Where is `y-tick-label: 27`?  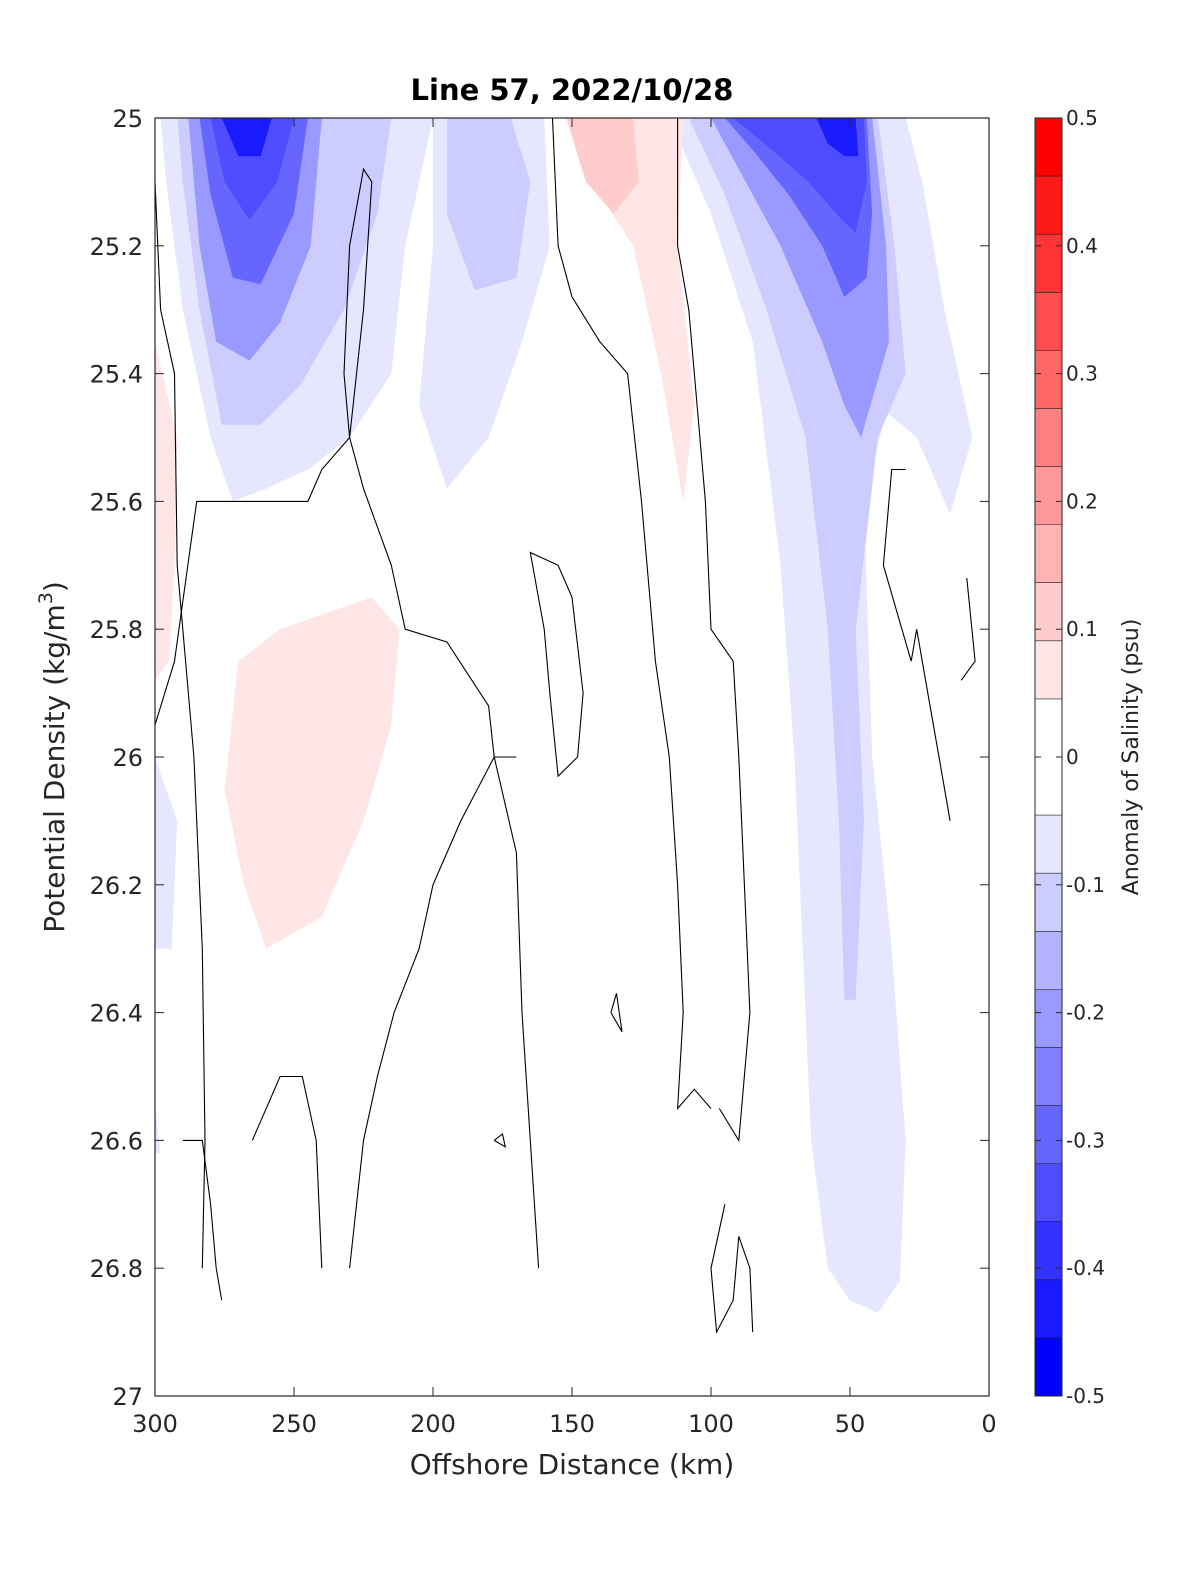
y-tick-label: 27 is located at coordinates (127, 1397).